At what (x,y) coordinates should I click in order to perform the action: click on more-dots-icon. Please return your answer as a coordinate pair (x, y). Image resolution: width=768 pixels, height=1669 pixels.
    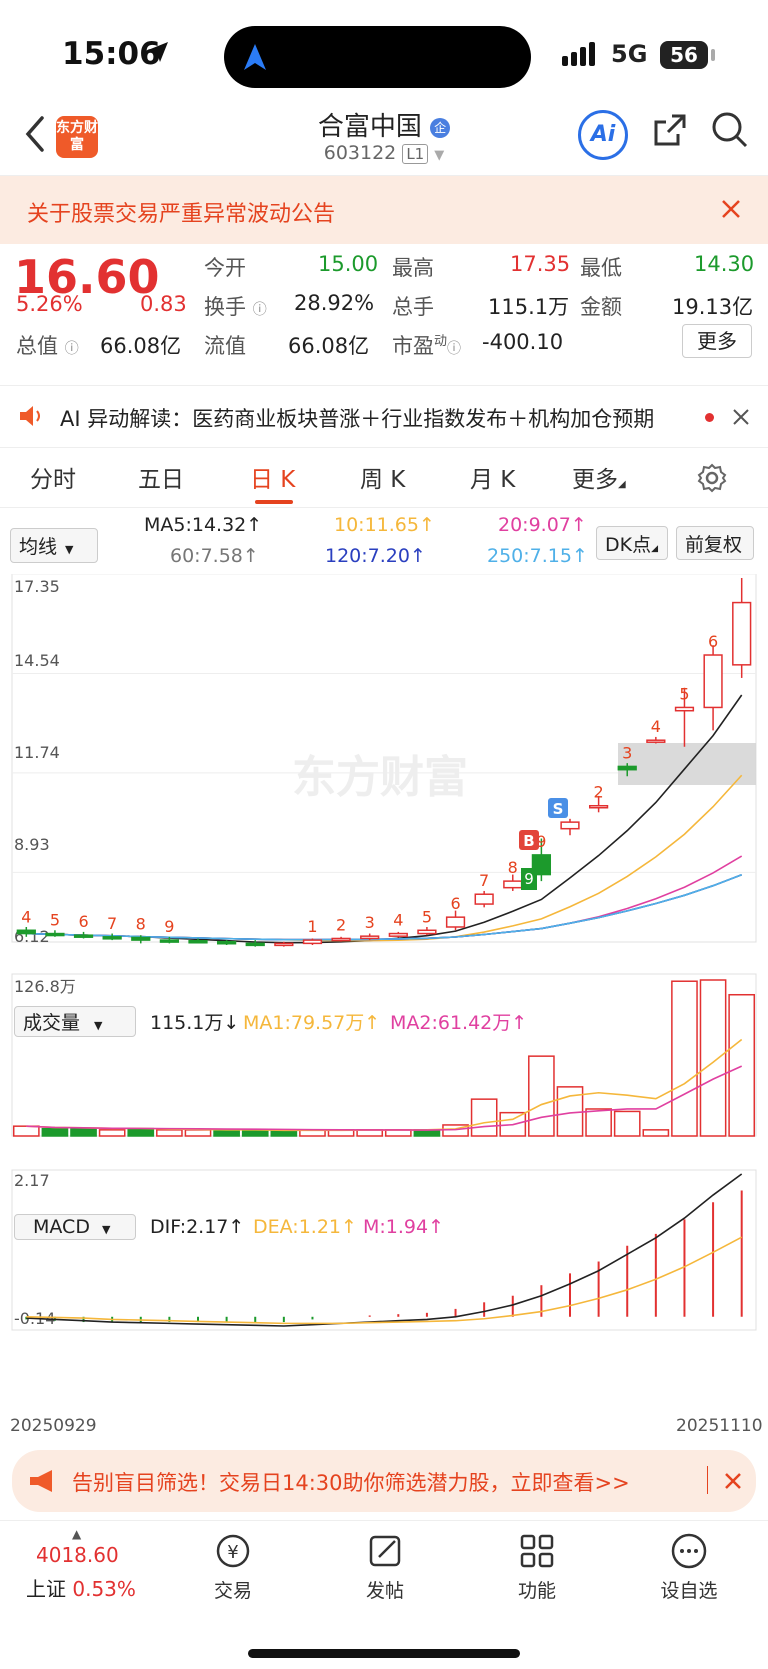
    Looking at the image, I should click on (689, 1551).